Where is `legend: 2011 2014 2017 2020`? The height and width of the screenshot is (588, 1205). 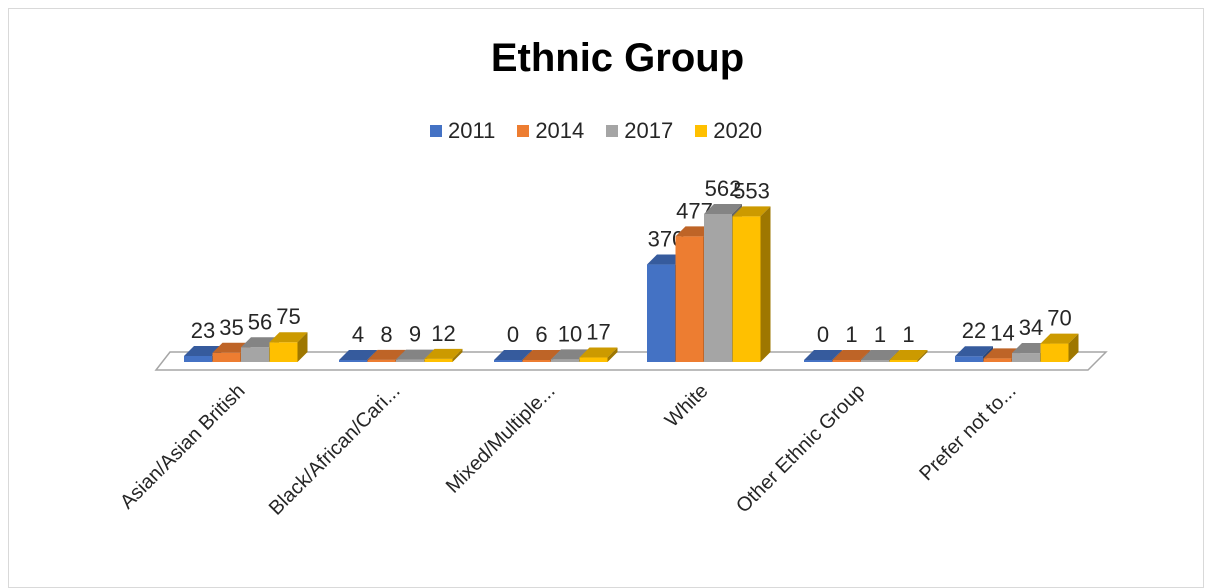
legend: 2011 2014 2017 2020 is located at coordinates (596, 131).